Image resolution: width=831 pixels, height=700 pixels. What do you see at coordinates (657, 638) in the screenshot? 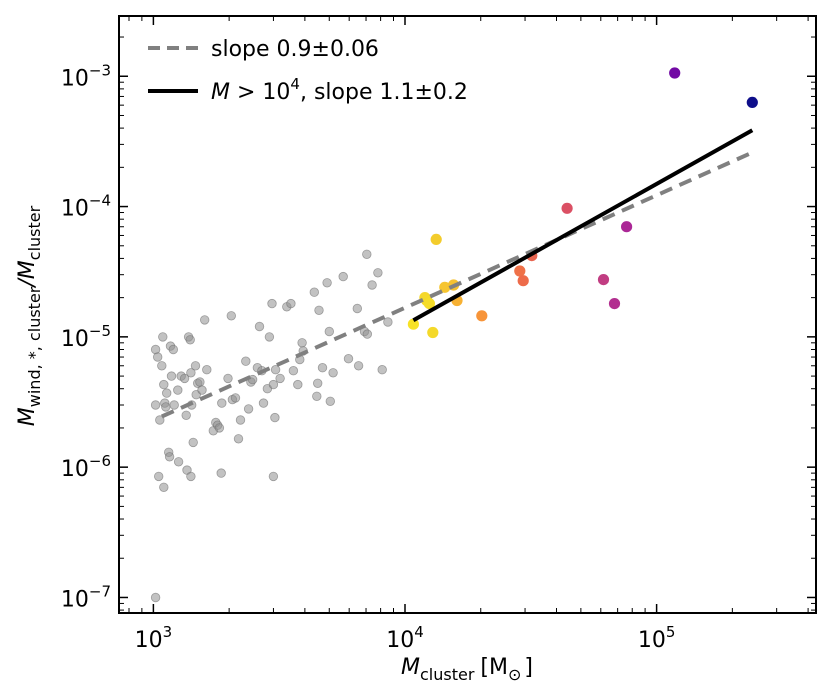
I see `x-tick-label: 10⁵` at bounding box center [657, 638].